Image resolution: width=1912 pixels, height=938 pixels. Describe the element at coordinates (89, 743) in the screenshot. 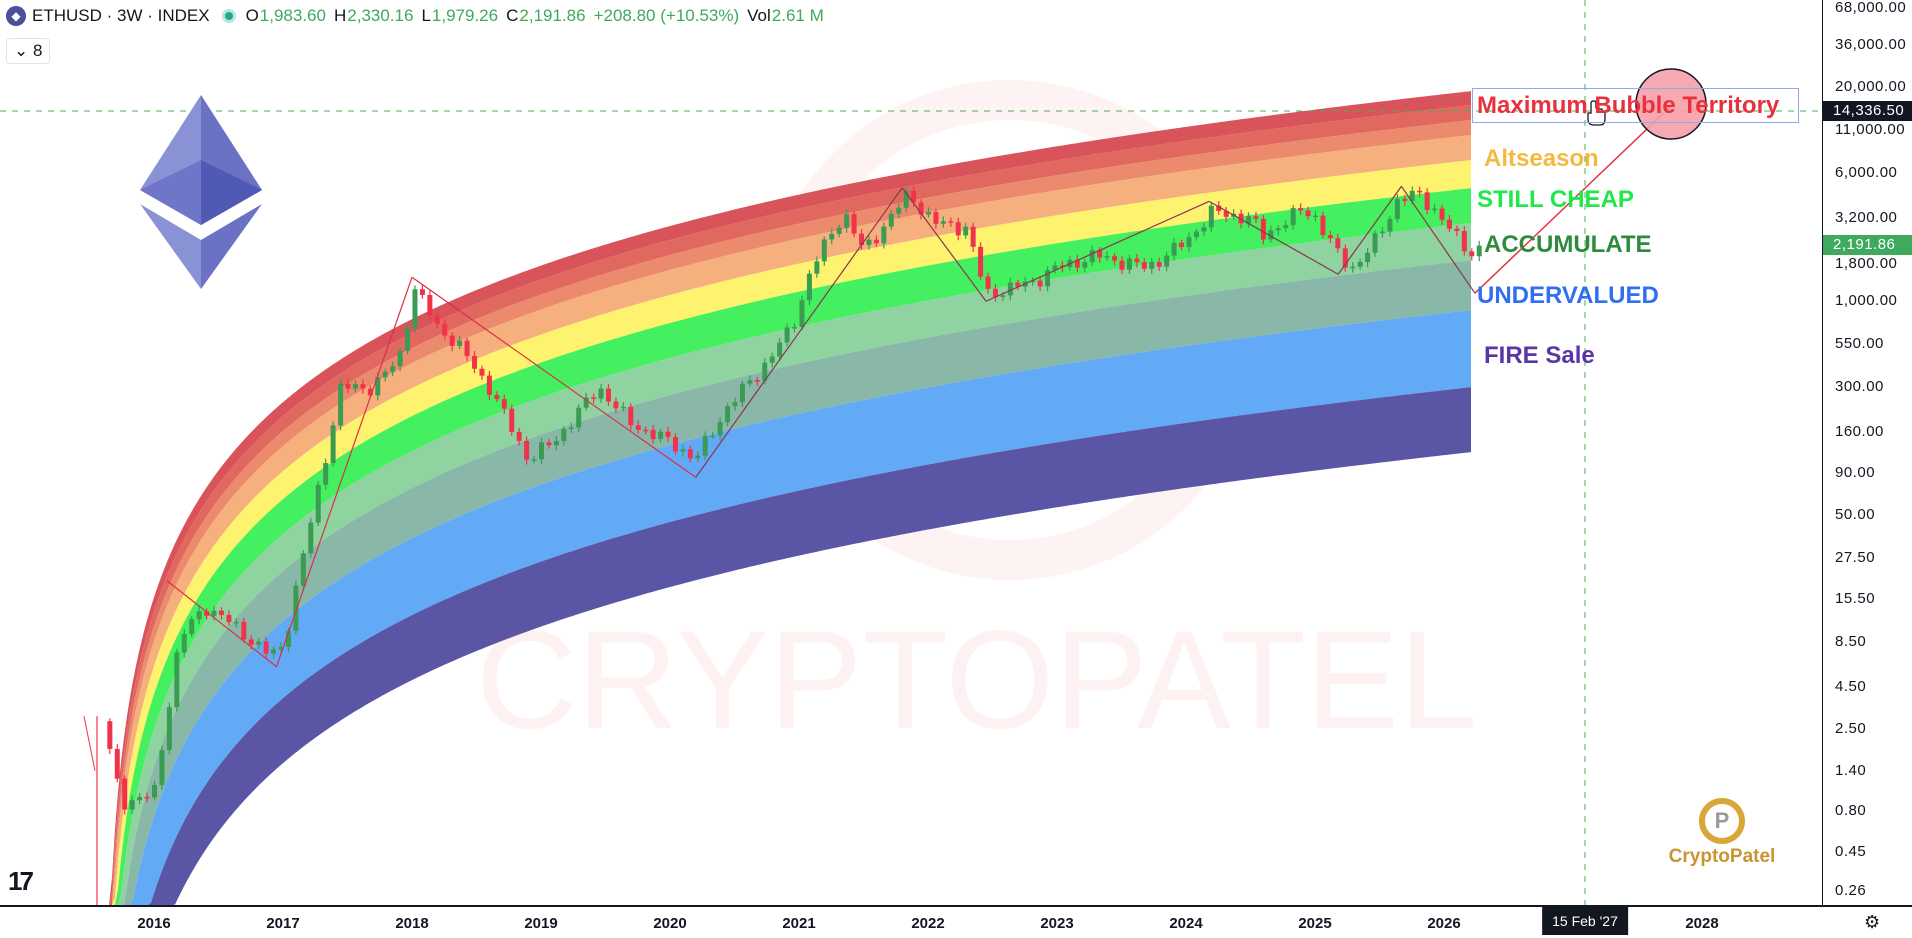

I see `trend-line` at that location.